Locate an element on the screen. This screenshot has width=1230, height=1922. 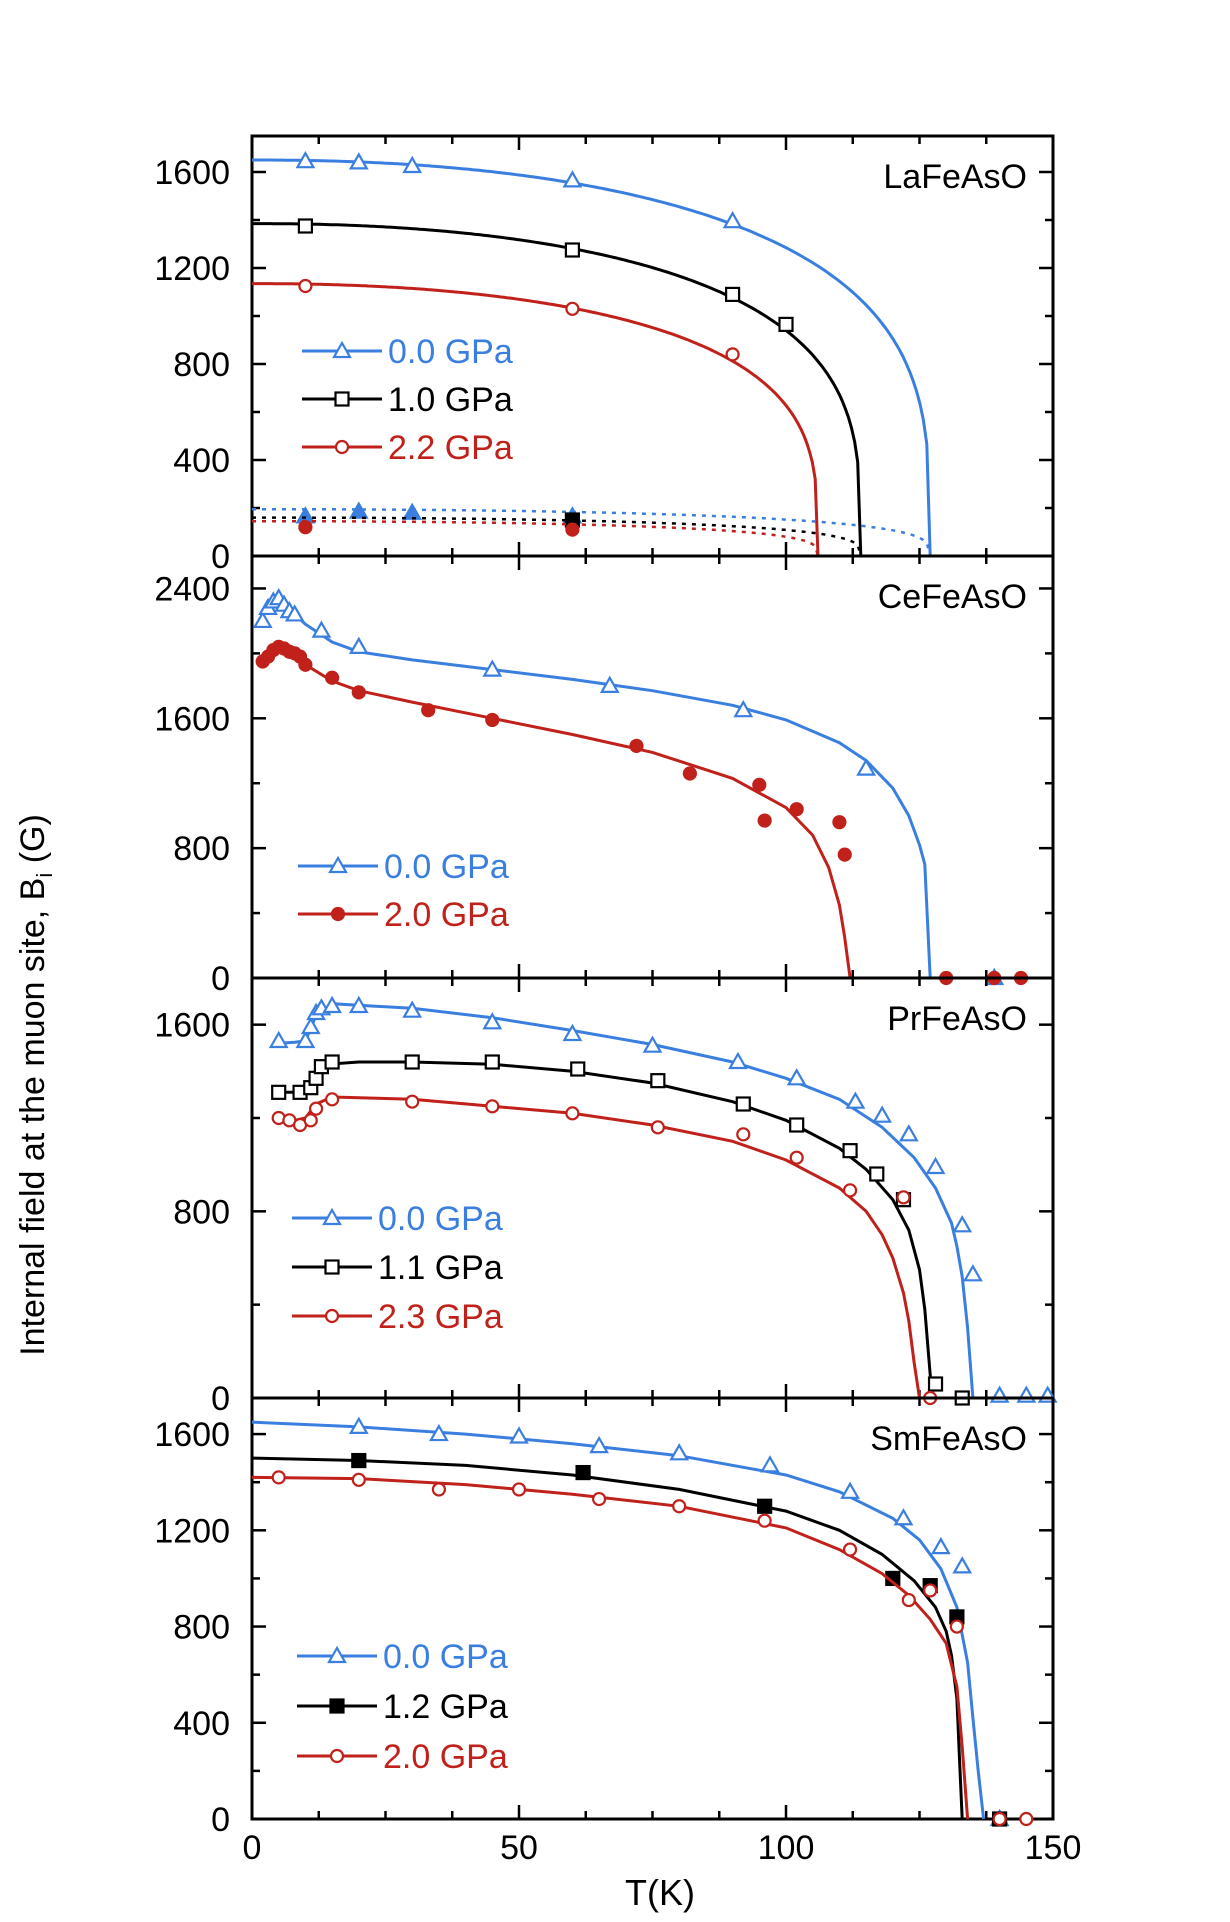
legend-entry: 1.0 GPa is located at coordinates (407, 400).